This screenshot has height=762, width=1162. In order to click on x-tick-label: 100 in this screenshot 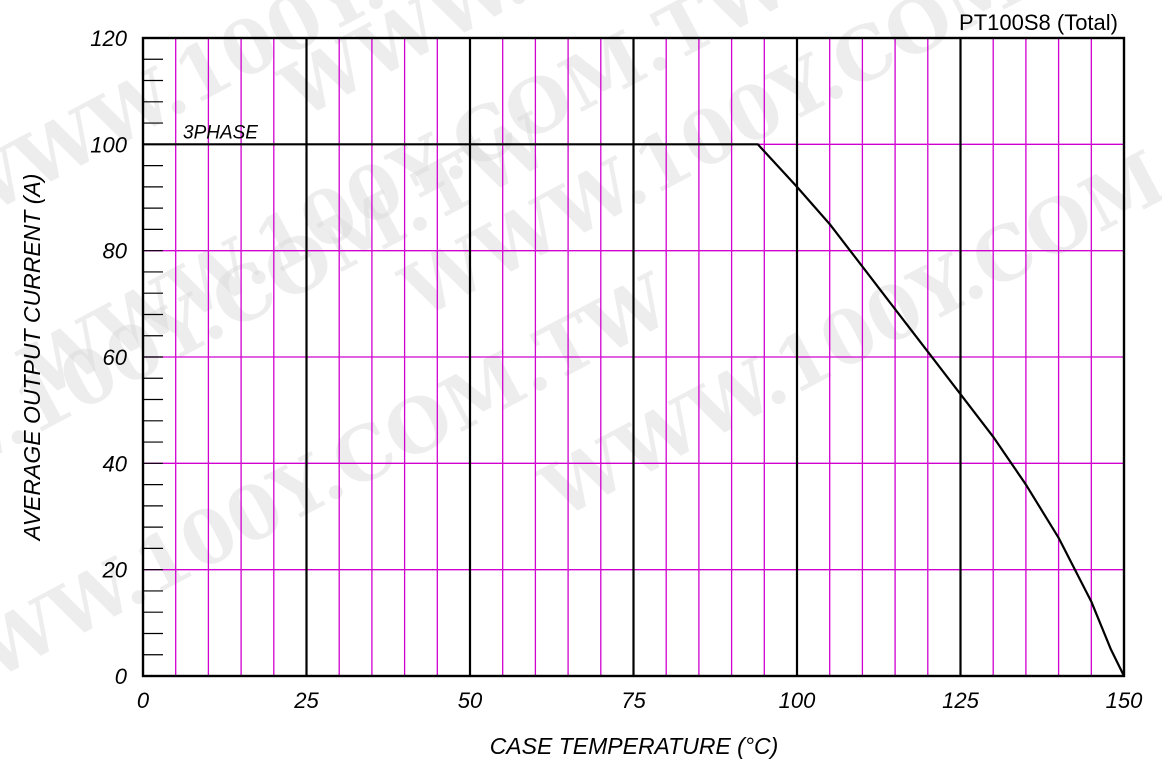, I will do `click(797, 700)`.